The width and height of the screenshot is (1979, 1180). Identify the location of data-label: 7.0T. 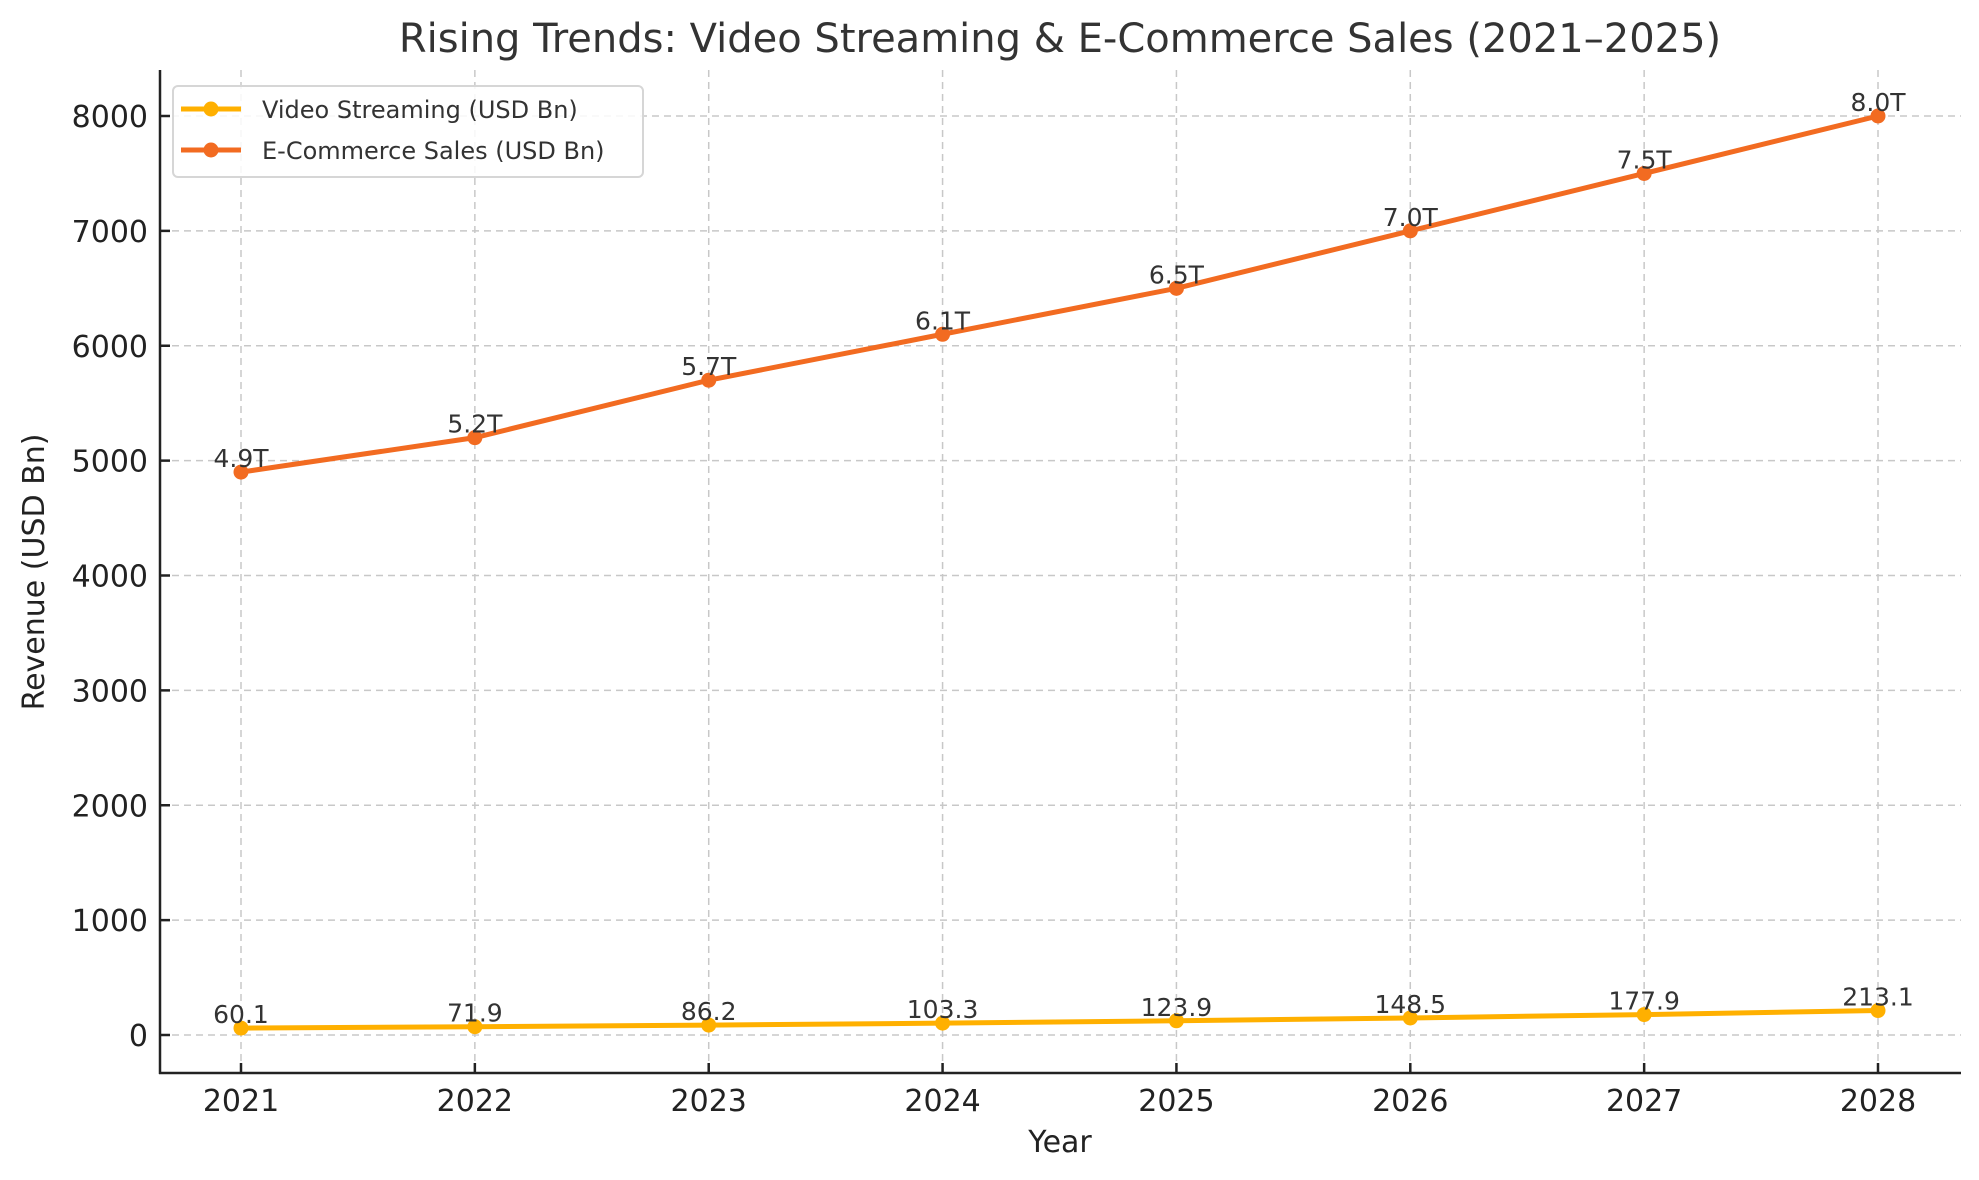
(1411, 217).